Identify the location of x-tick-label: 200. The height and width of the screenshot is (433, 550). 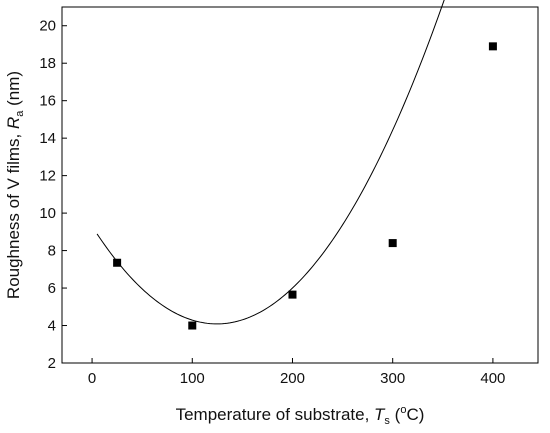
(292, 378).